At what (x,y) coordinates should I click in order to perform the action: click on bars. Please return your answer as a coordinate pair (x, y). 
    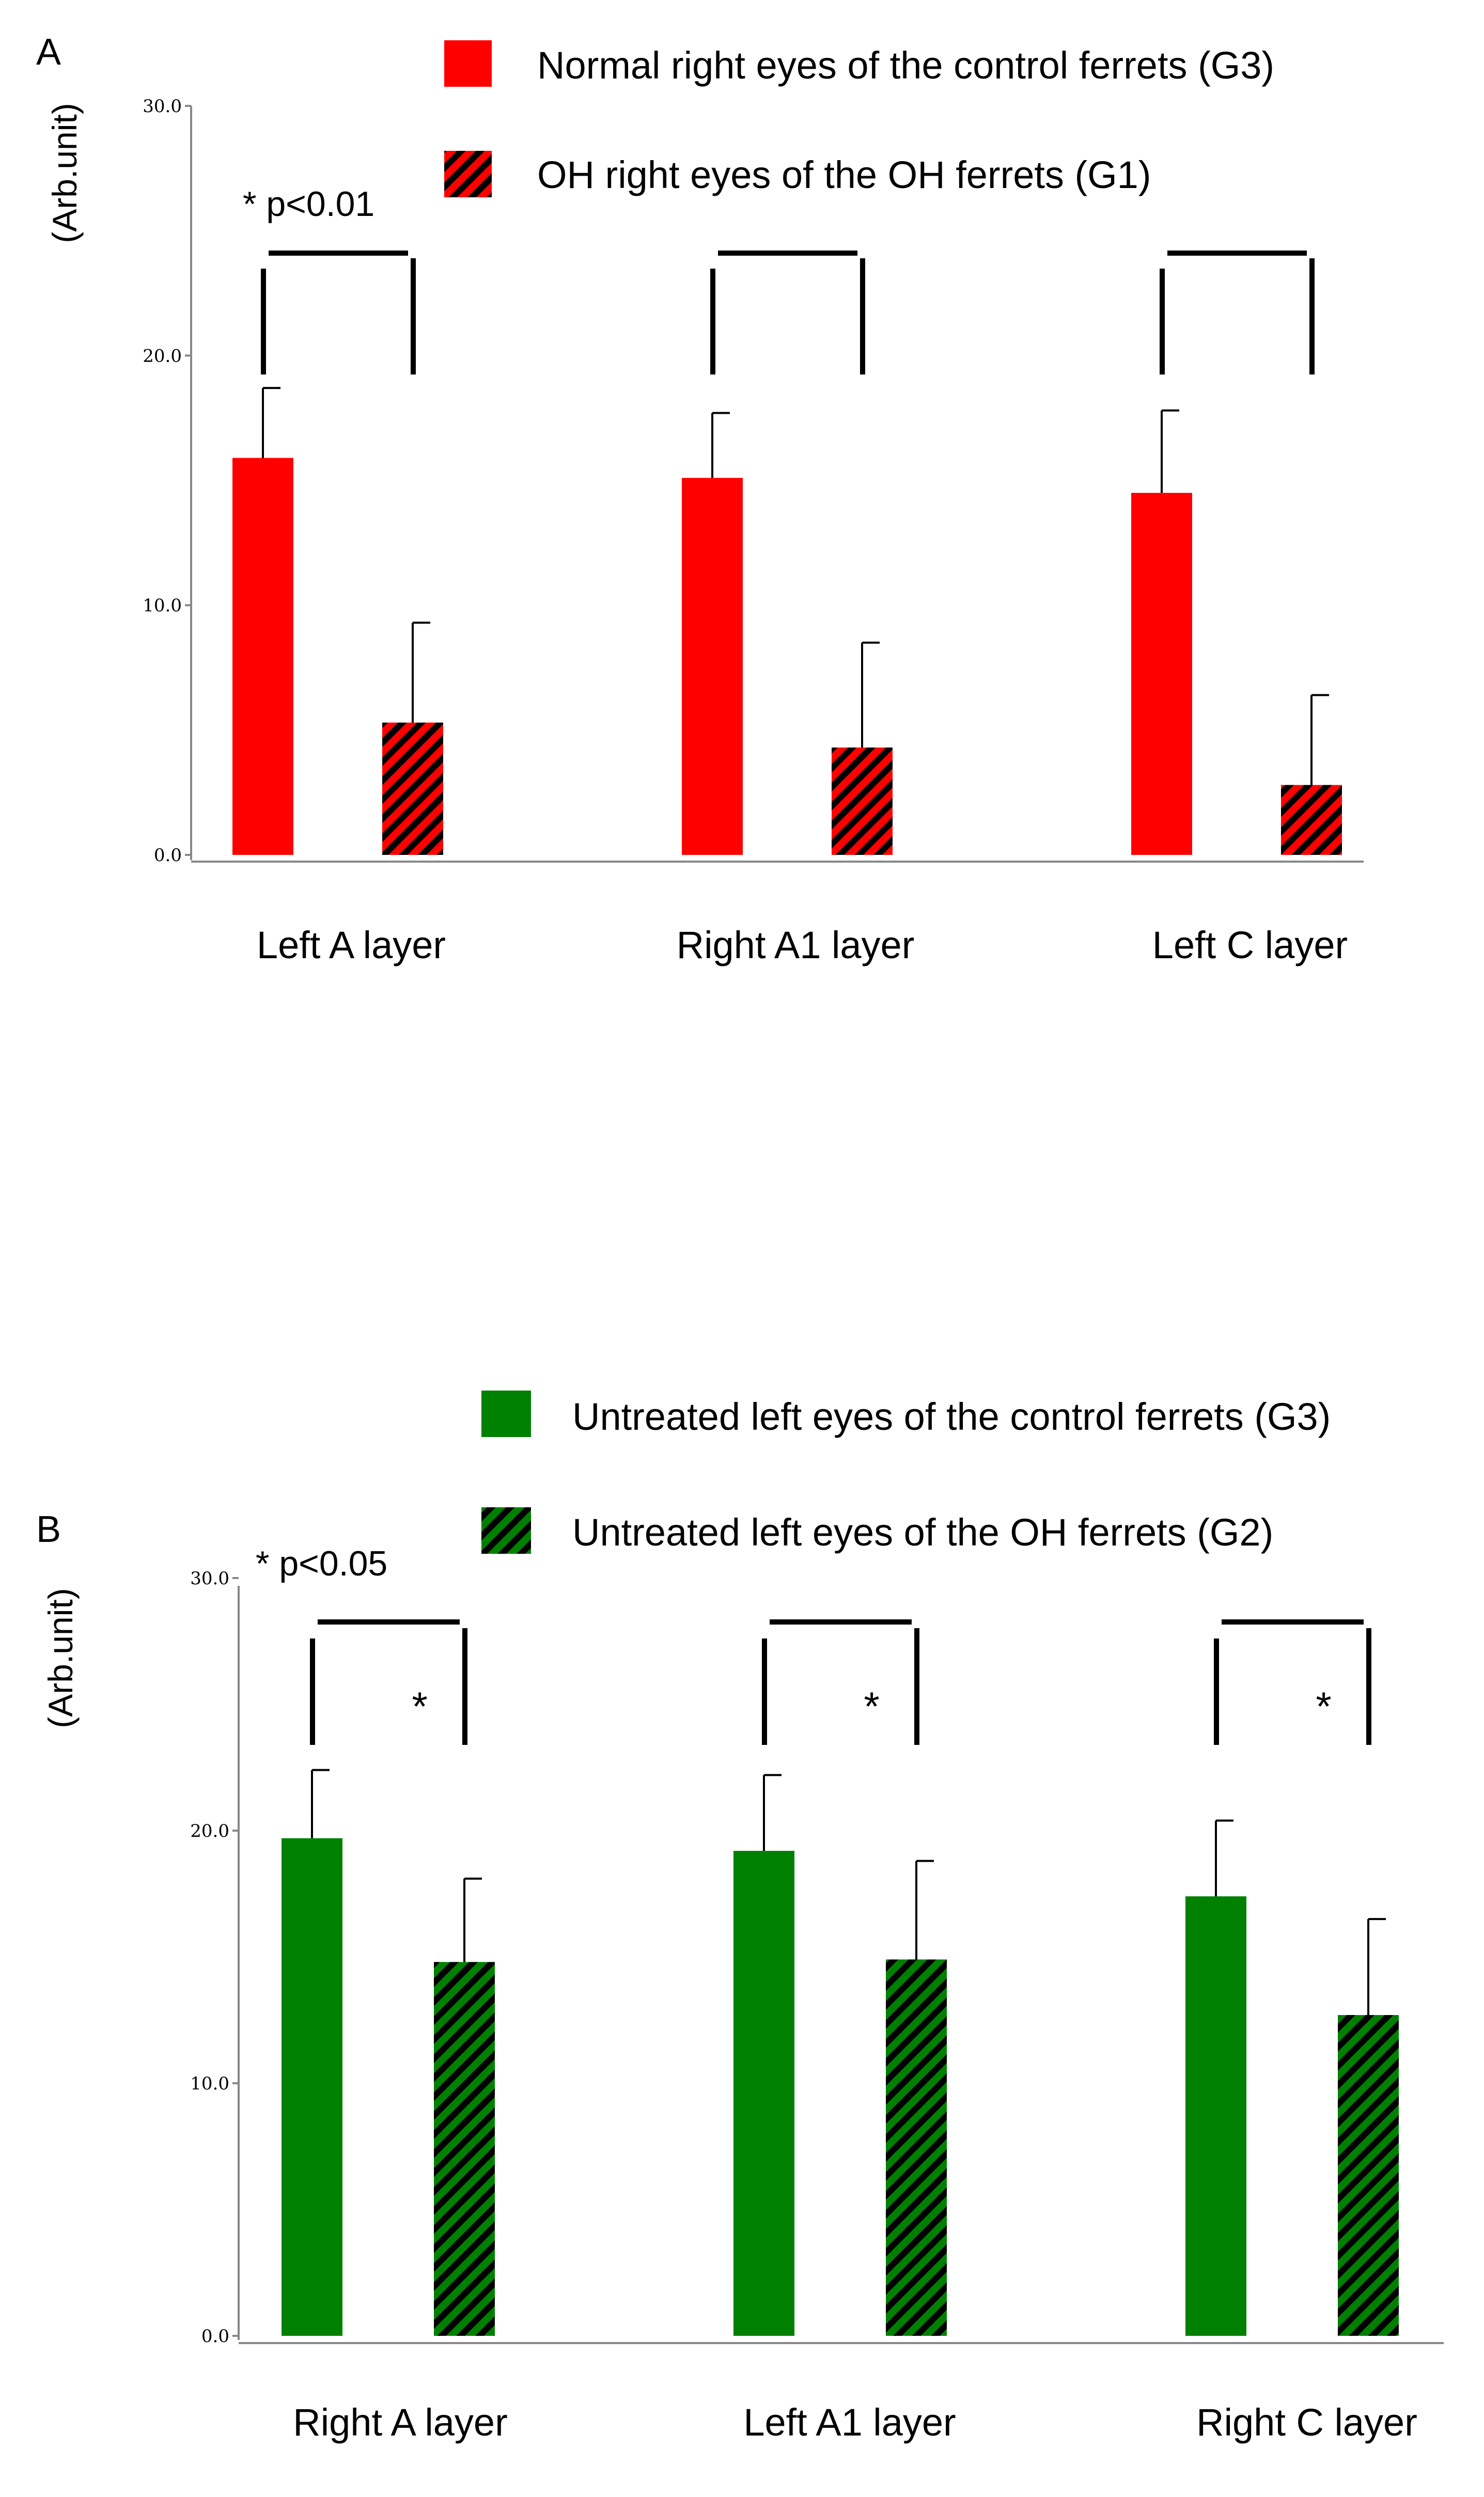
    Looking at the image, I should click on (787, 621).